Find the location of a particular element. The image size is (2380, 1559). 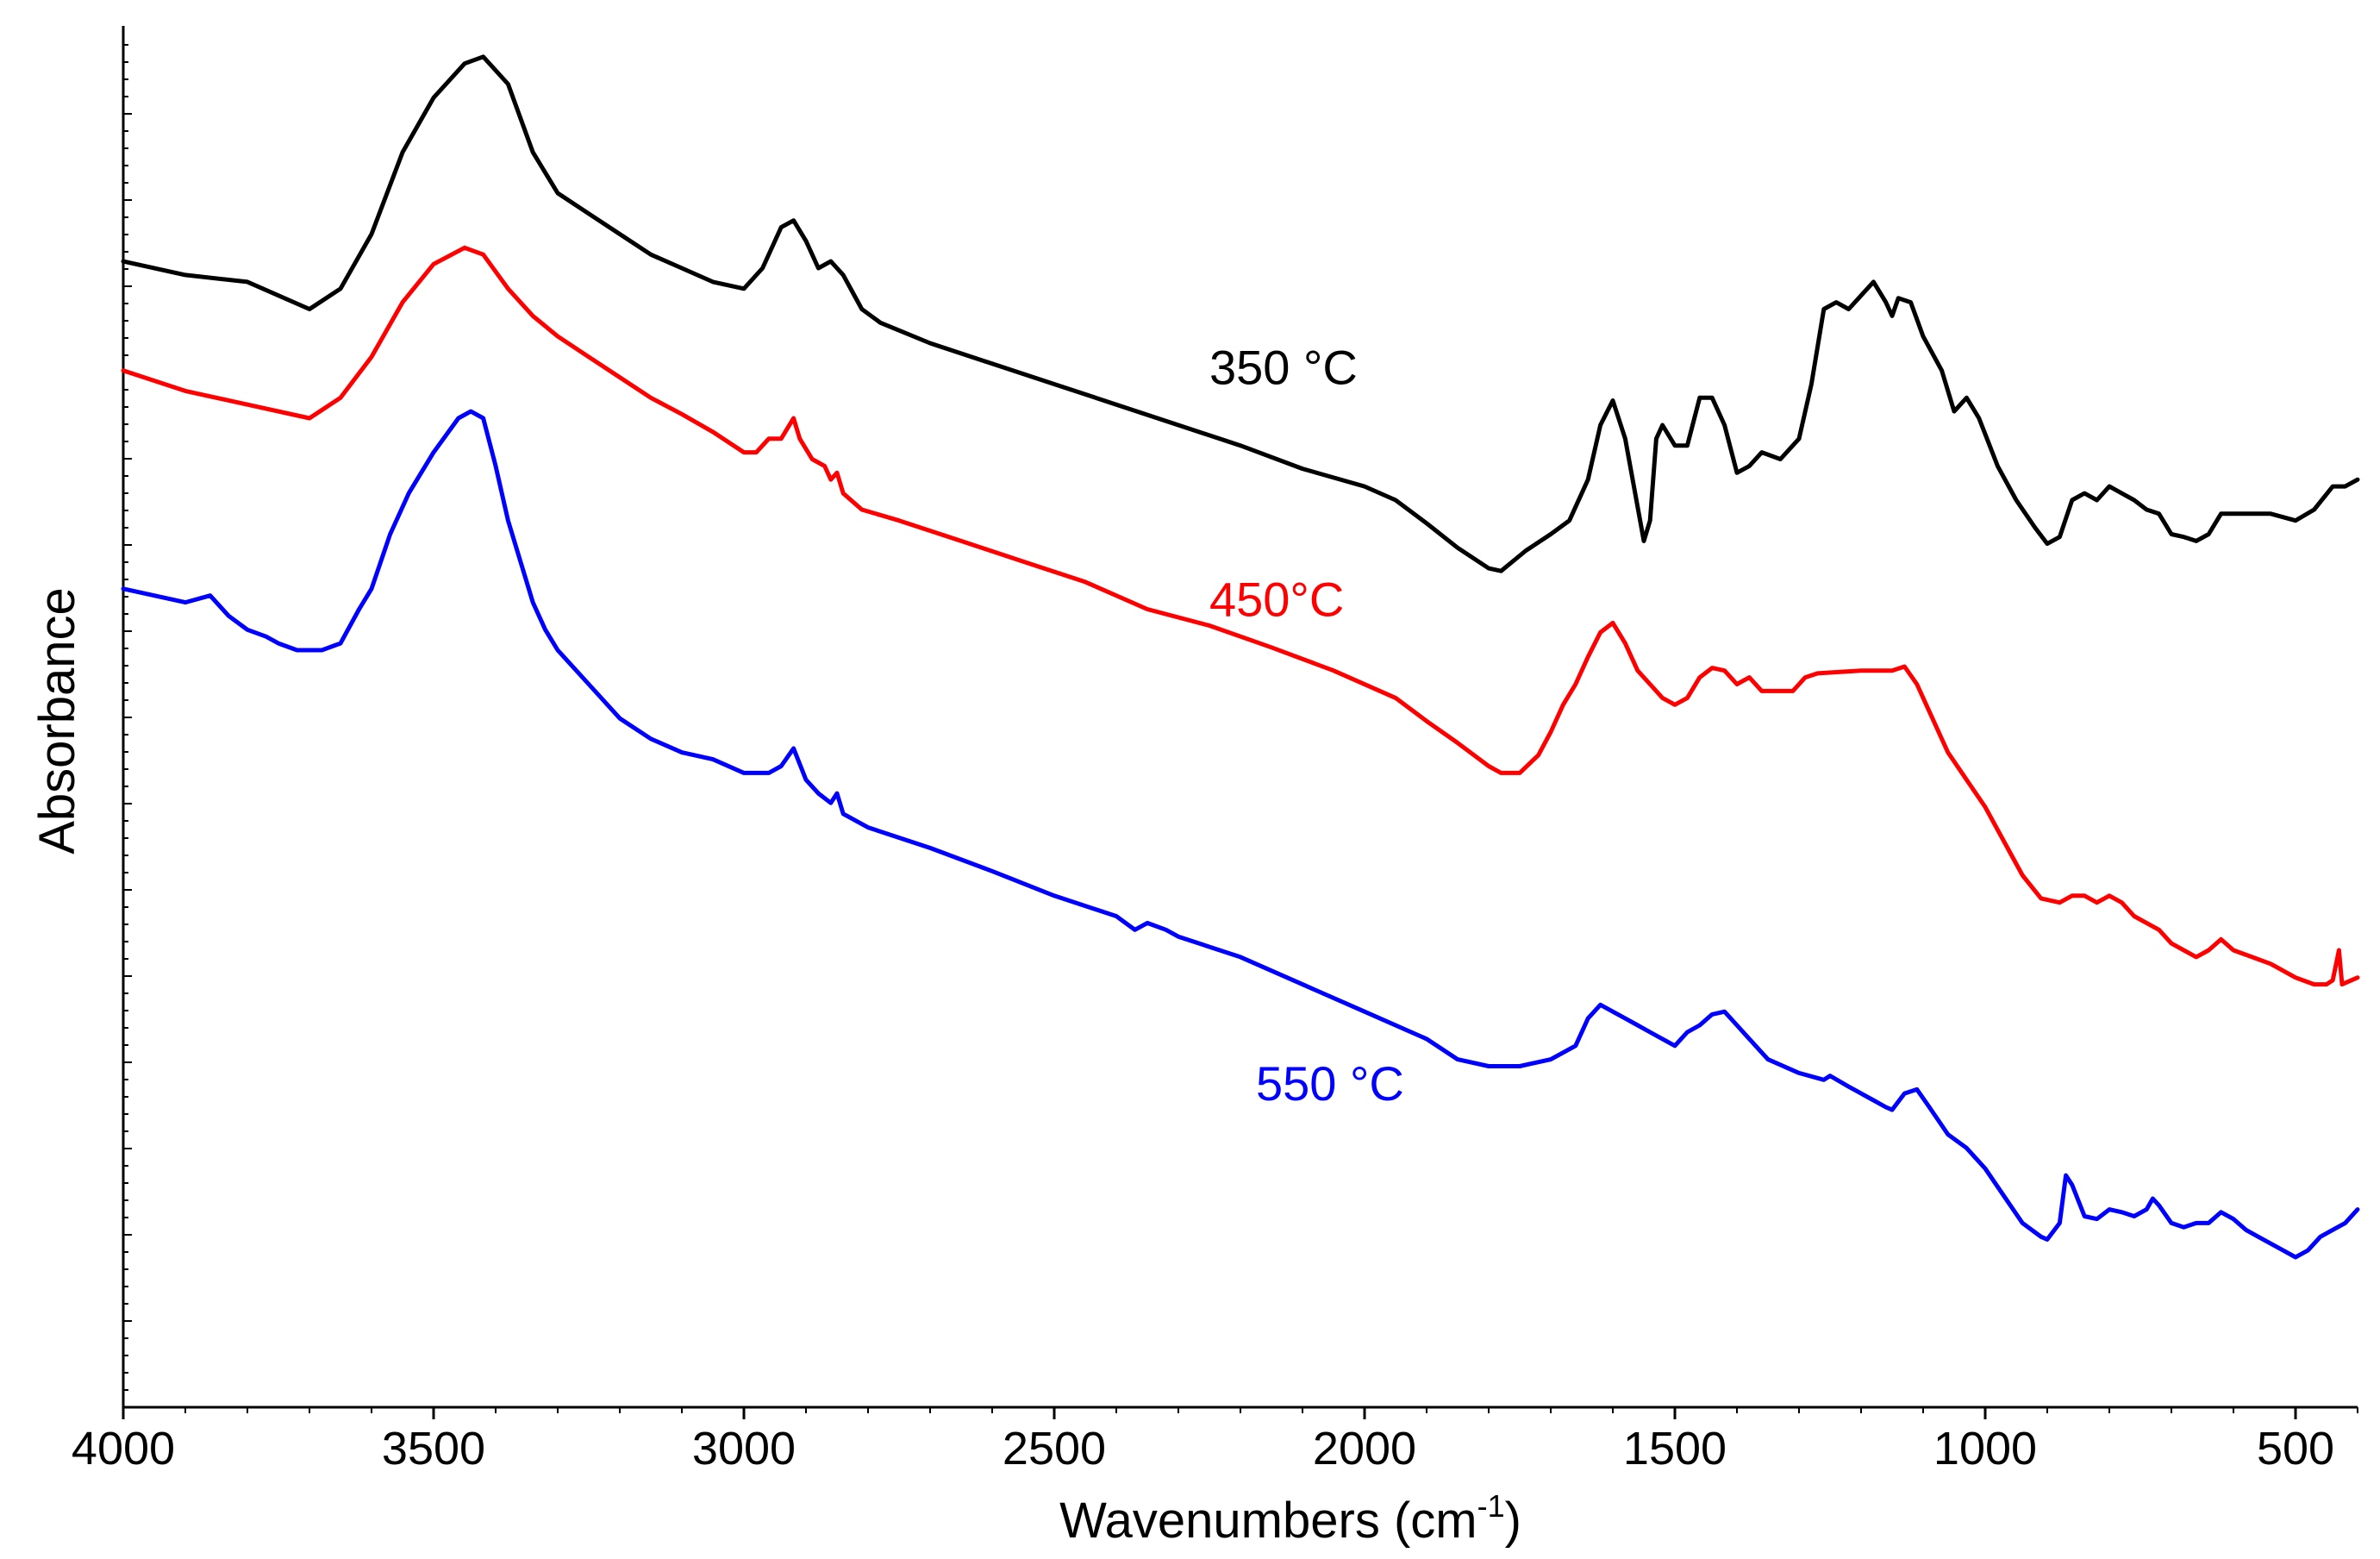

x-axis-ticks: 4000 3500 3000 2500 2000 1500 1000 500 is located at coordinates (1215, 1440).